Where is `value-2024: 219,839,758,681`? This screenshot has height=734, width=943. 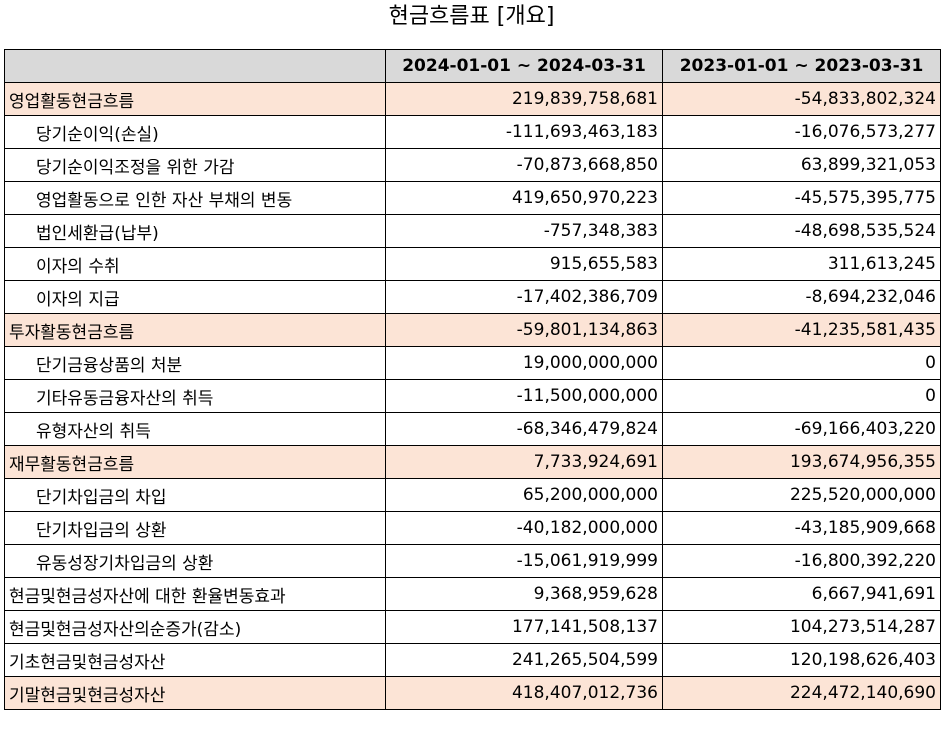 value-2024: 219,839,758,681 is located at coordinates (524, 99).